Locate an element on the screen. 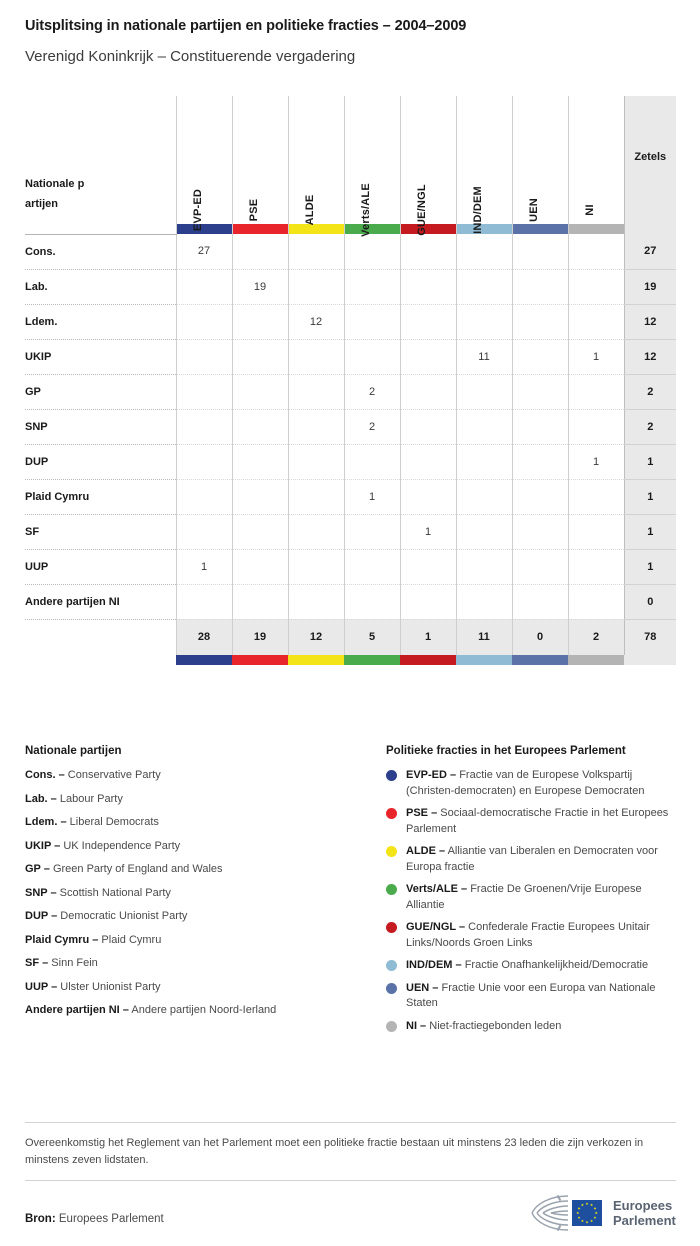 This screenshot has width=700, height=1246. legend-item-name: Democratic Unionist Party is located at coordinates (124, 916).